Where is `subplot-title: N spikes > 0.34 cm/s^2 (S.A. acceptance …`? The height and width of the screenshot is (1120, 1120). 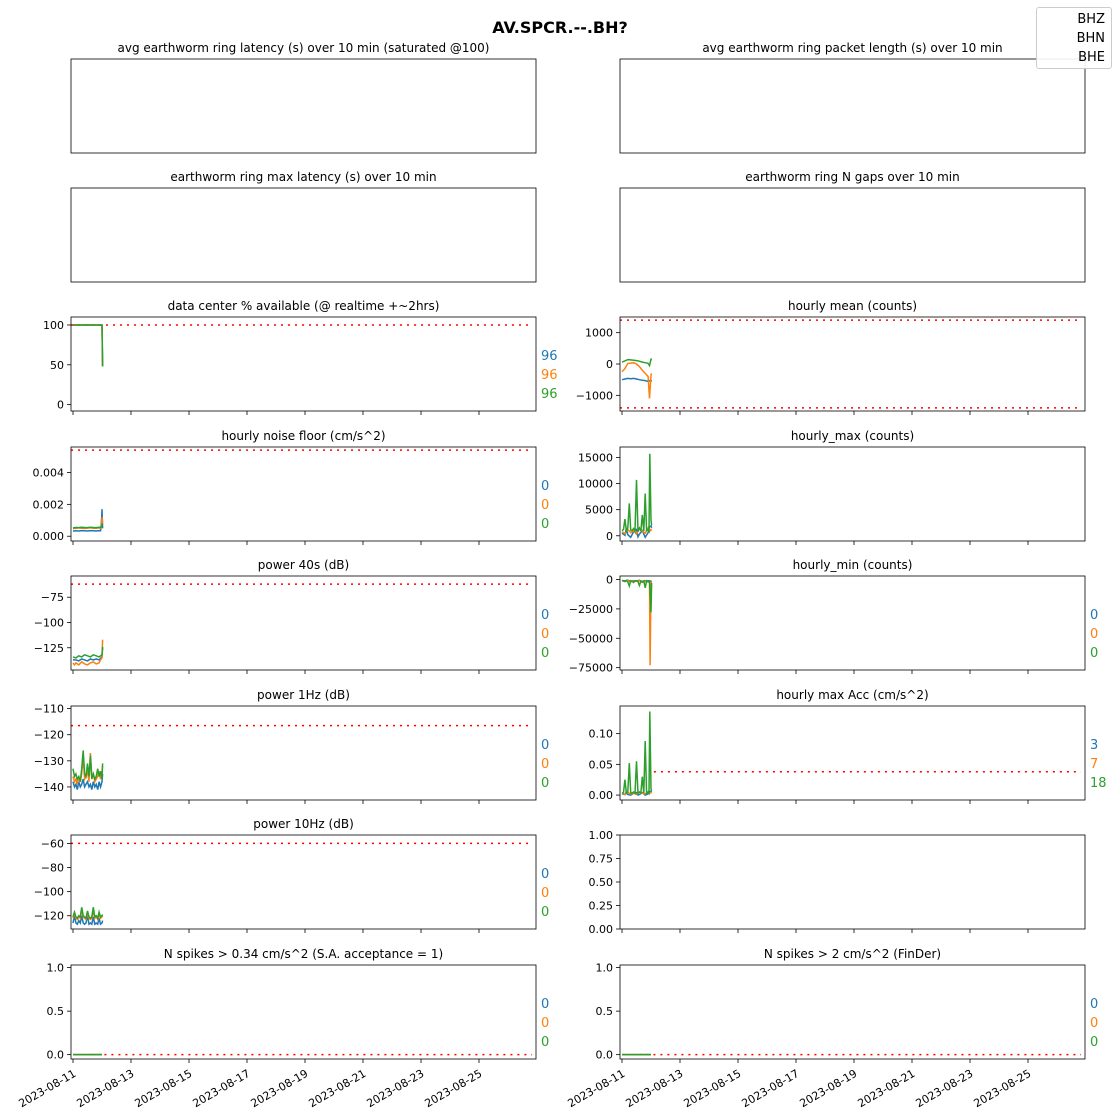 subplot-title: N spikes > 0.34 cm/s^2 (S.A. acceptance … is located at coordinates (303, 954).